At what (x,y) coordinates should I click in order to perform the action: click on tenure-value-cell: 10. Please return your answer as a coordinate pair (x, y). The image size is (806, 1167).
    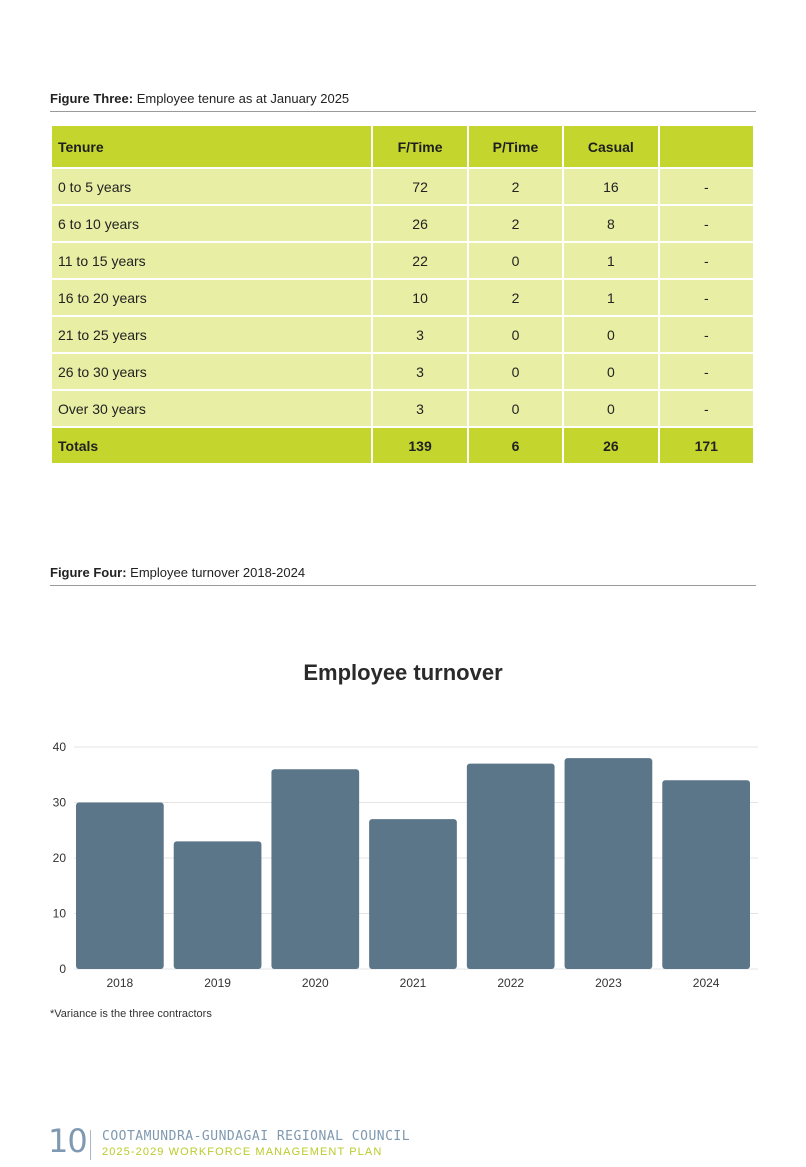
    Looking at the image, I should click on (420, 297).